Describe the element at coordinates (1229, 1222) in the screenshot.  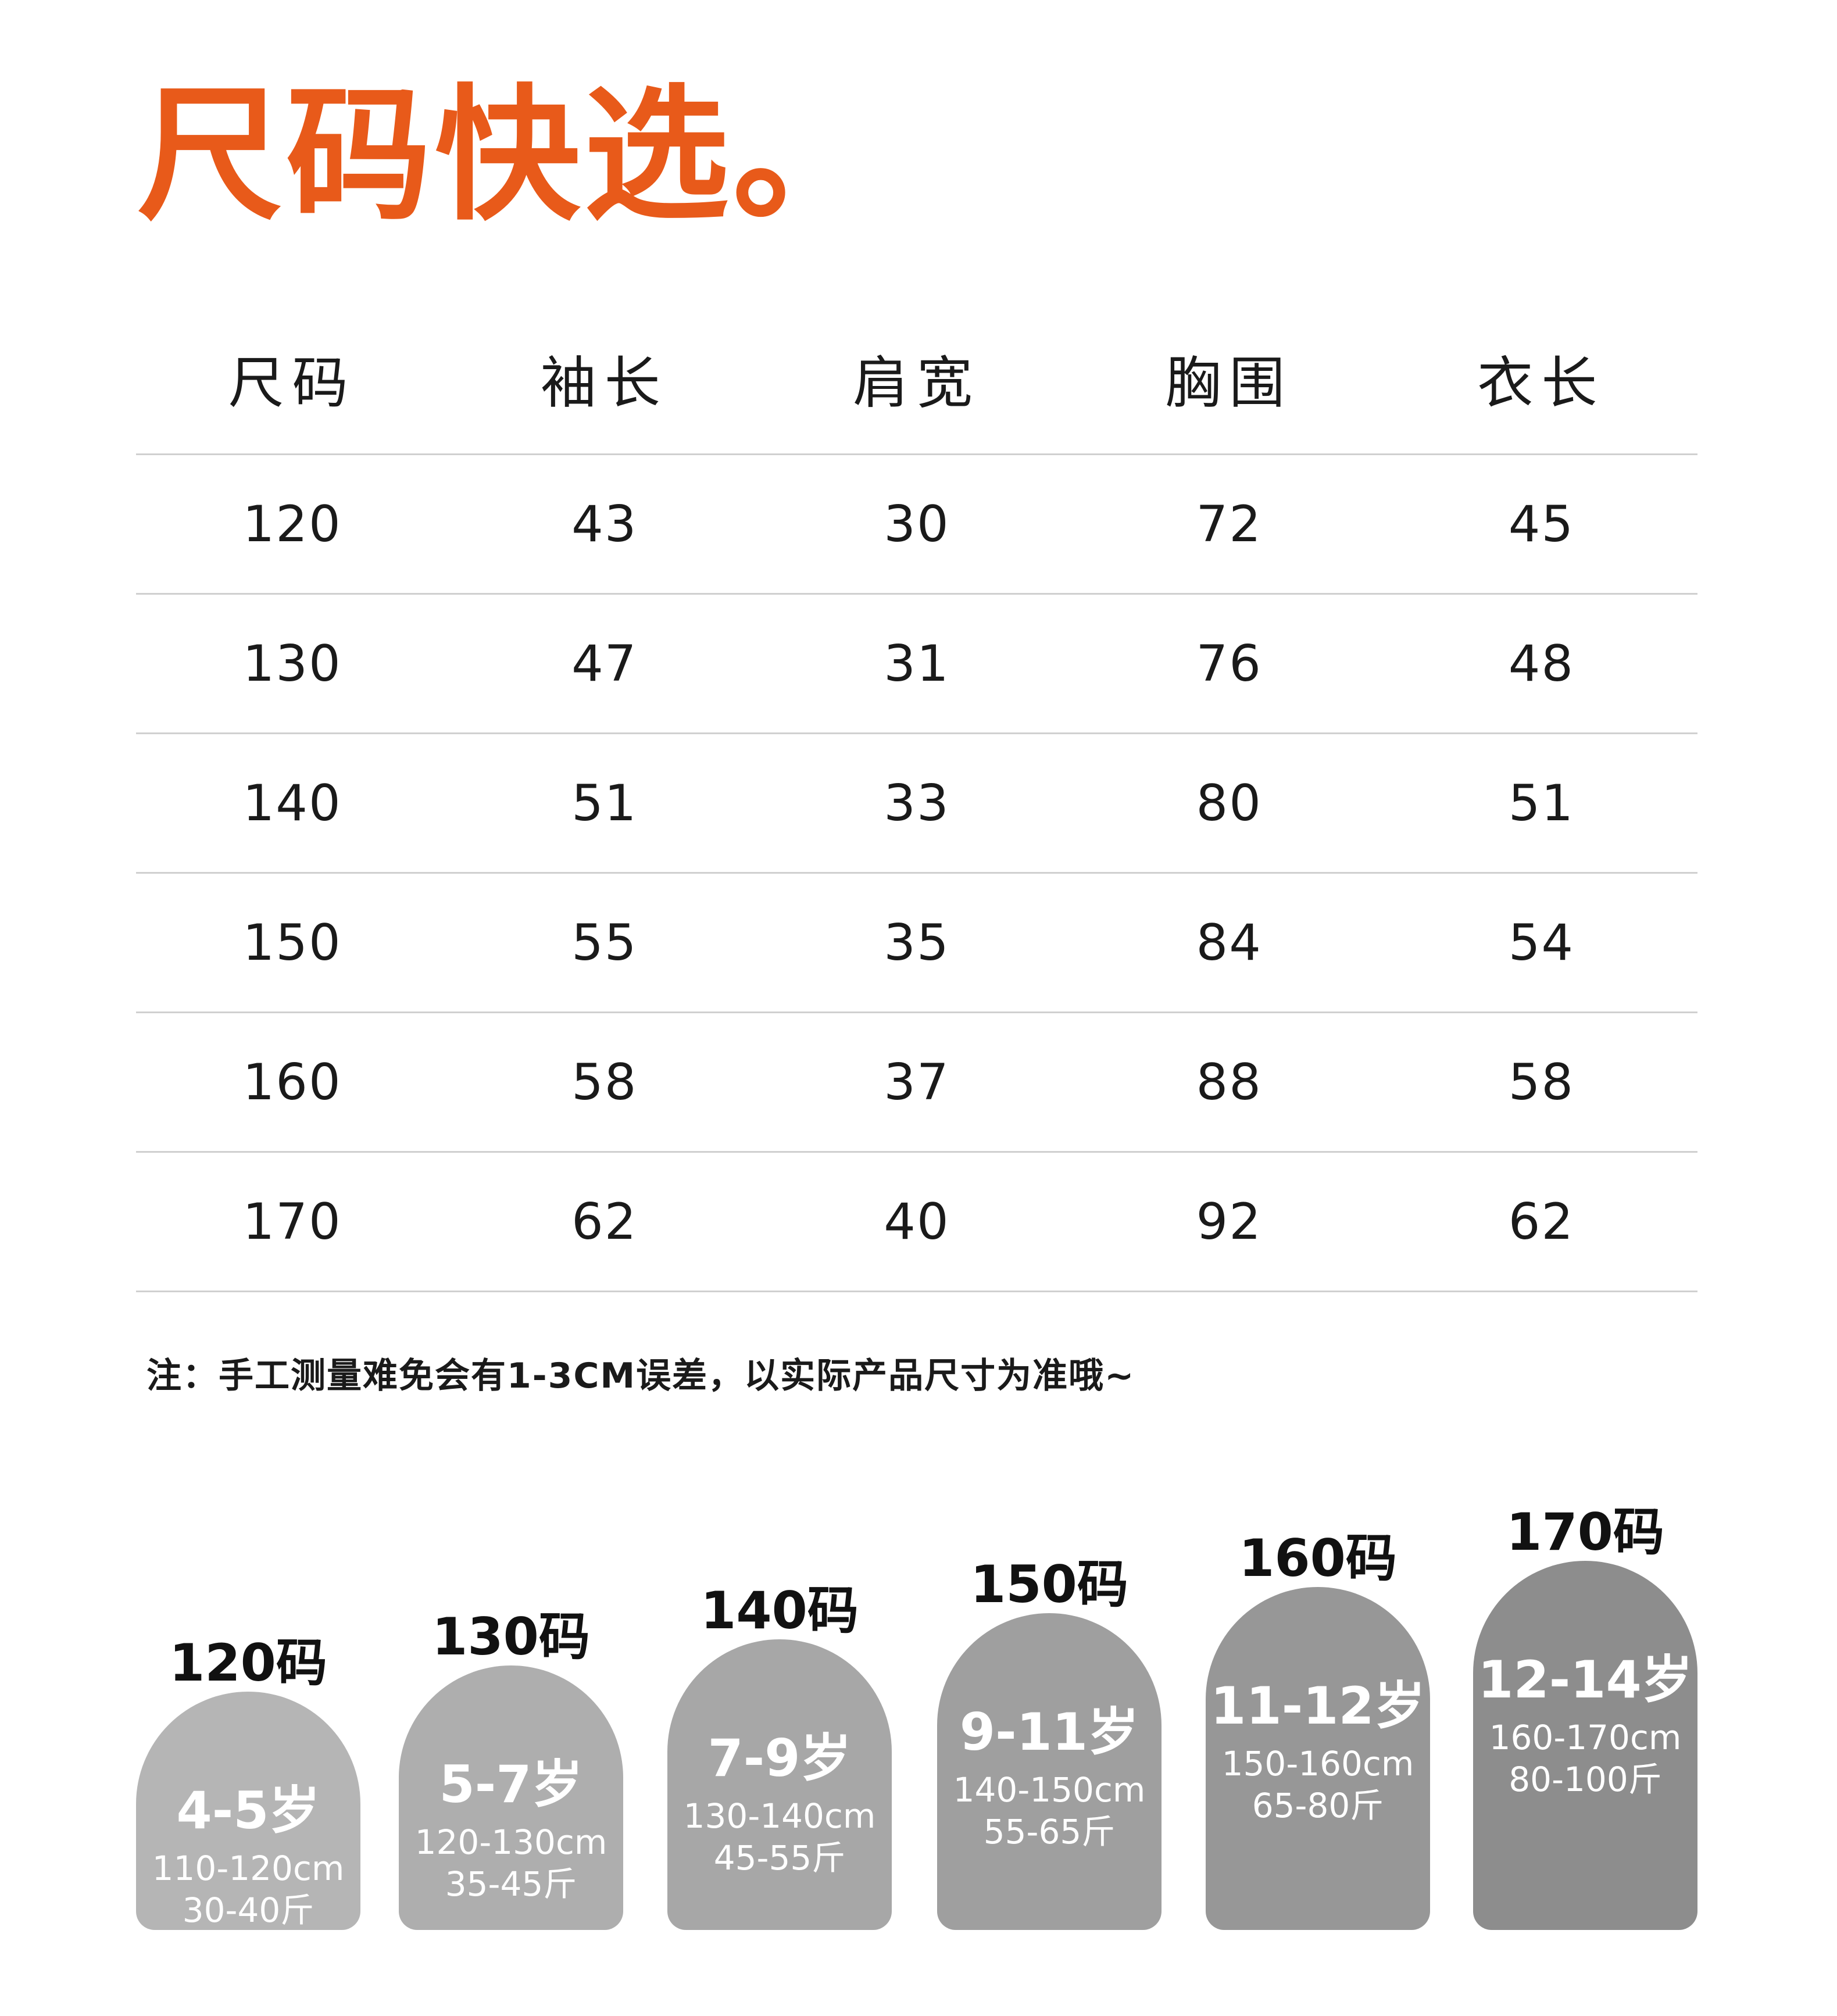
I see `table-cell: 92` at that location.